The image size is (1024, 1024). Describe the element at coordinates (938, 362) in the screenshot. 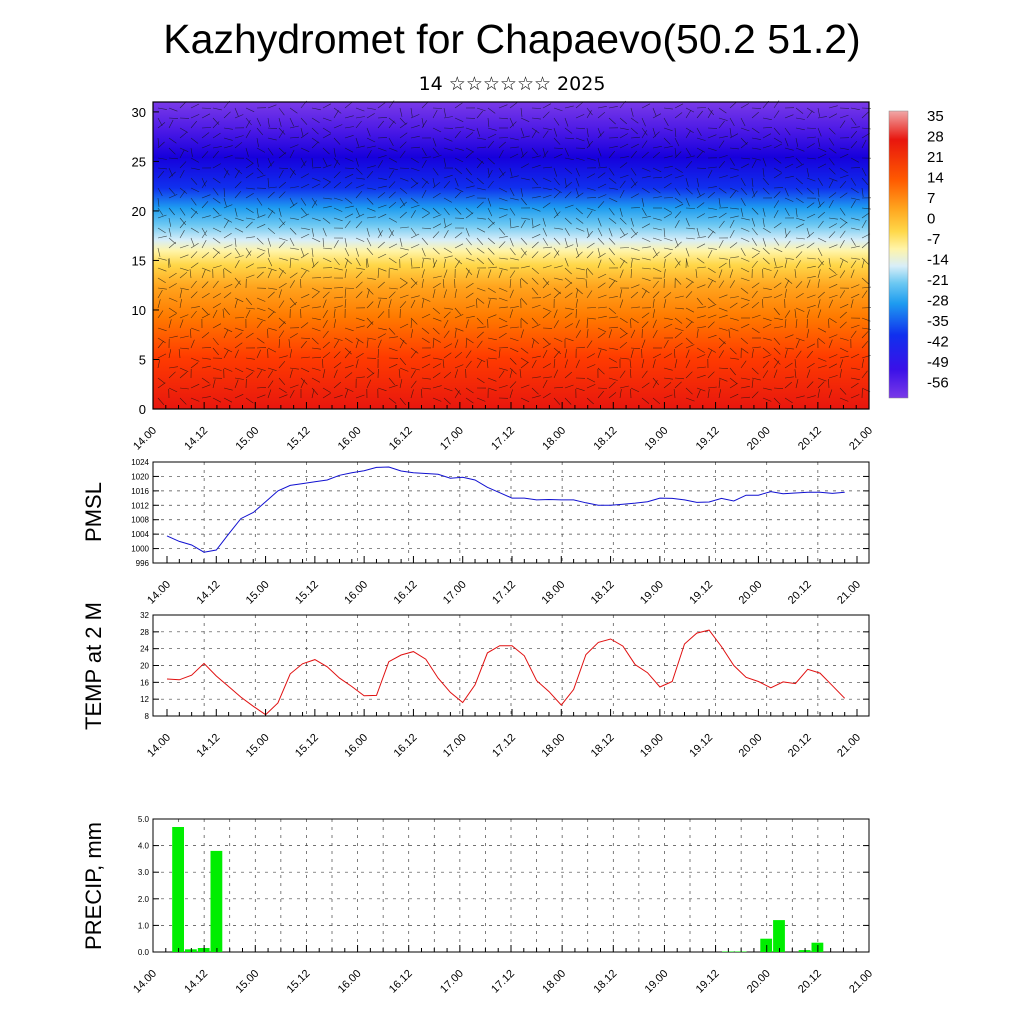

I see `colorbar-label: -49` at that location.